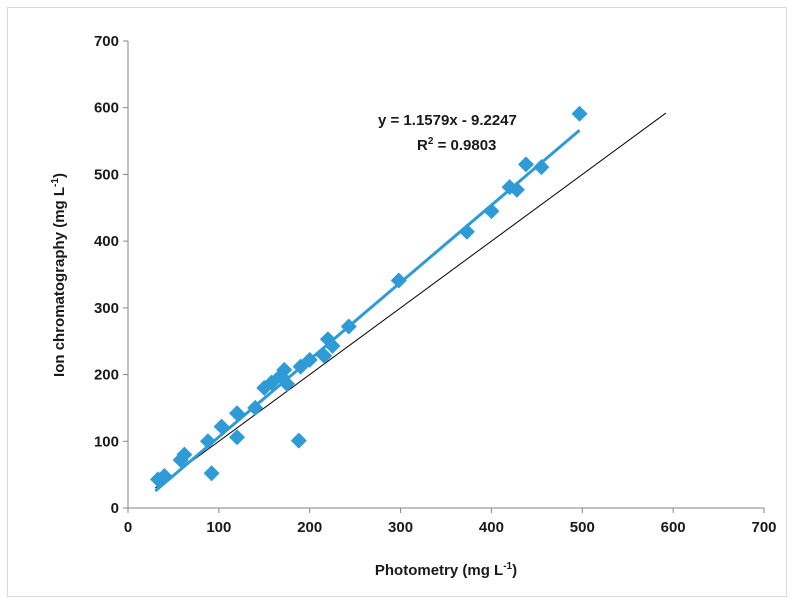  Describe the element at coordinates (106, 174) in the screenshot. I see `y-tick-label: 500` at that location.